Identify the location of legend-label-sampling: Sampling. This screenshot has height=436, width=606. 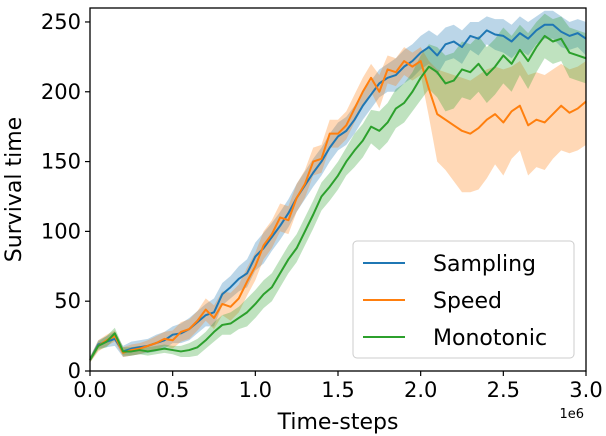
(484, 264).